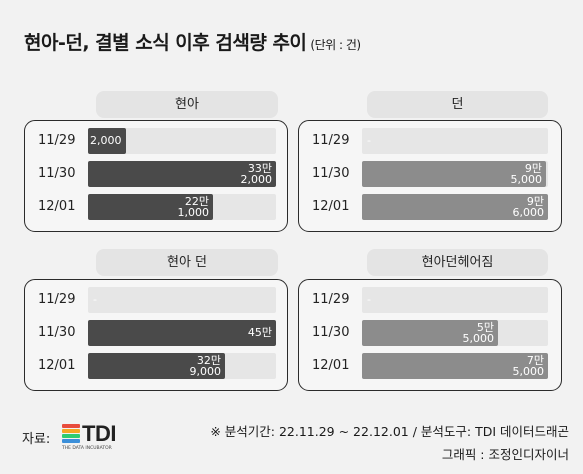 This screenshot has height=474, width=583. What do you see at coordinates (335, 45) in the screenshot?
I see `unit-label: (단위 : 건)` at bounding box center [335, 45].